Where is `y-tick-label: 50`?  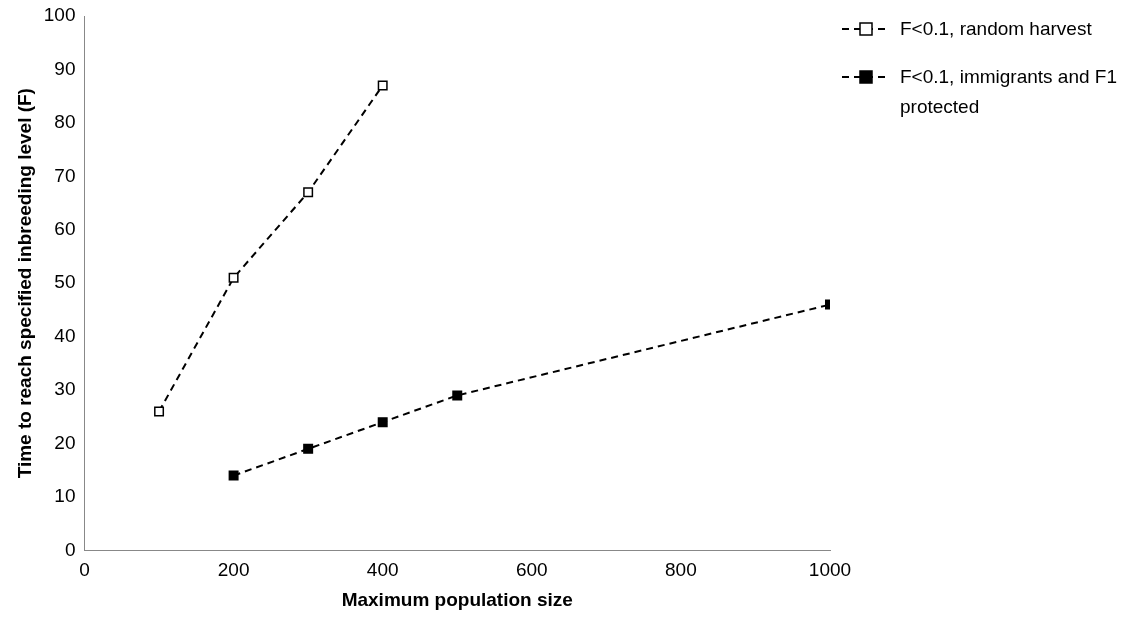
y-tick-label: 50 is located at coordinates (65, 282).